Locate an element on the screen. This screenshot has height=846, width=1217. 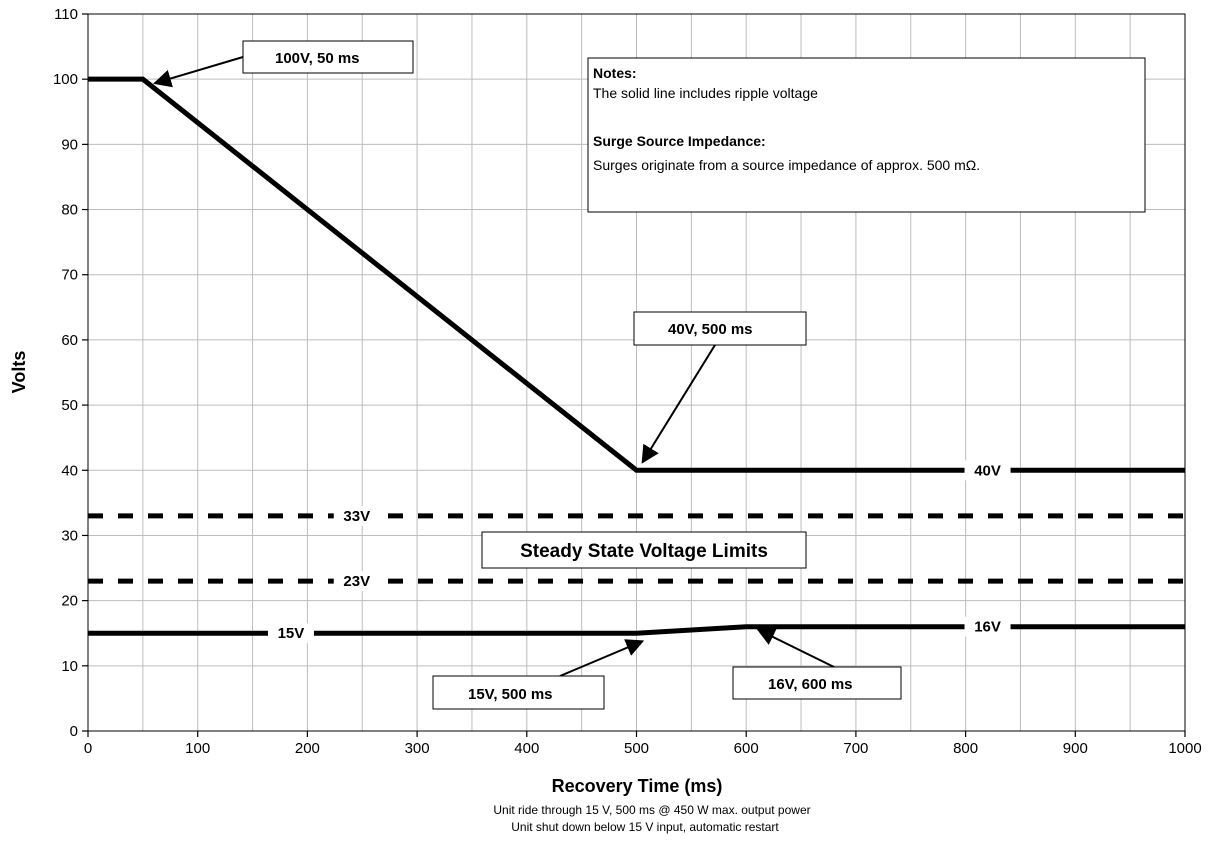
y-tick-label: 80 is located at coordinates (69, 210).